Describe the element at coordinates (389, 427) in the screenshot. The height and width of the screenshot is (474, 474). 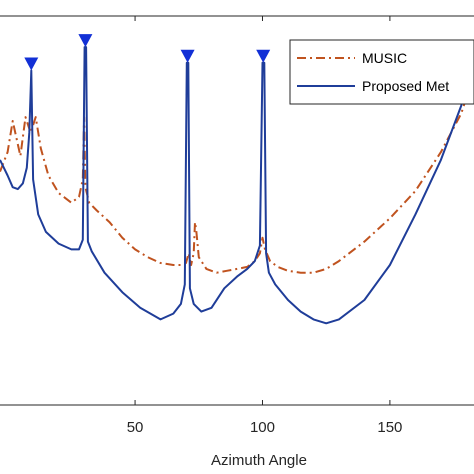
I see `x-tick-label: 150` at that location.